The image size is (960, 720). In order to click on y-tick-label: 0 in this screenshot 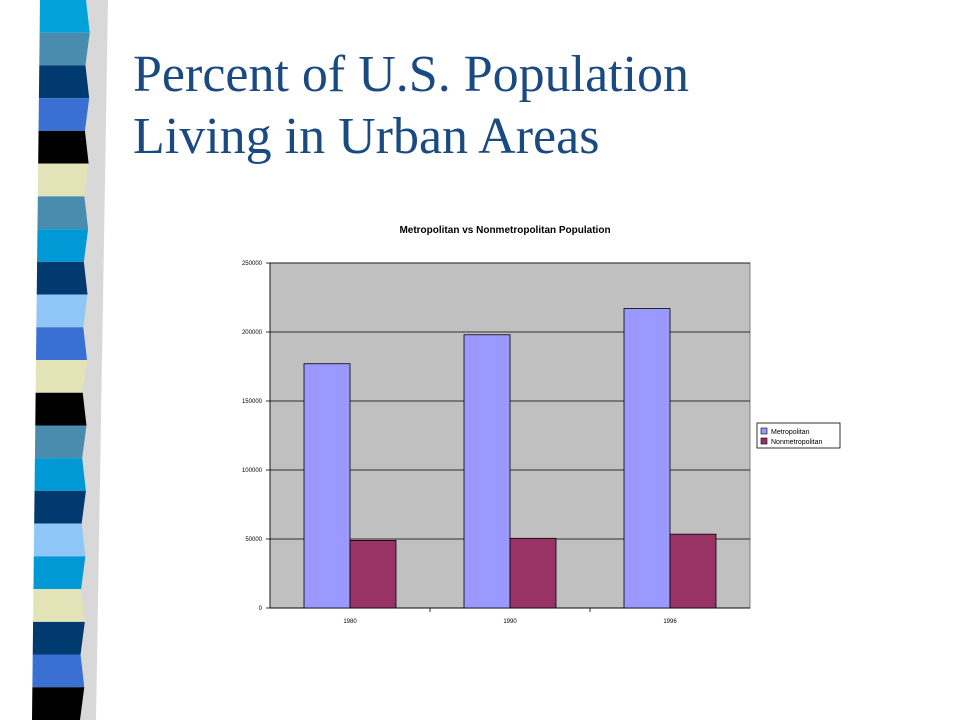, I will do `click(261, 609)`.